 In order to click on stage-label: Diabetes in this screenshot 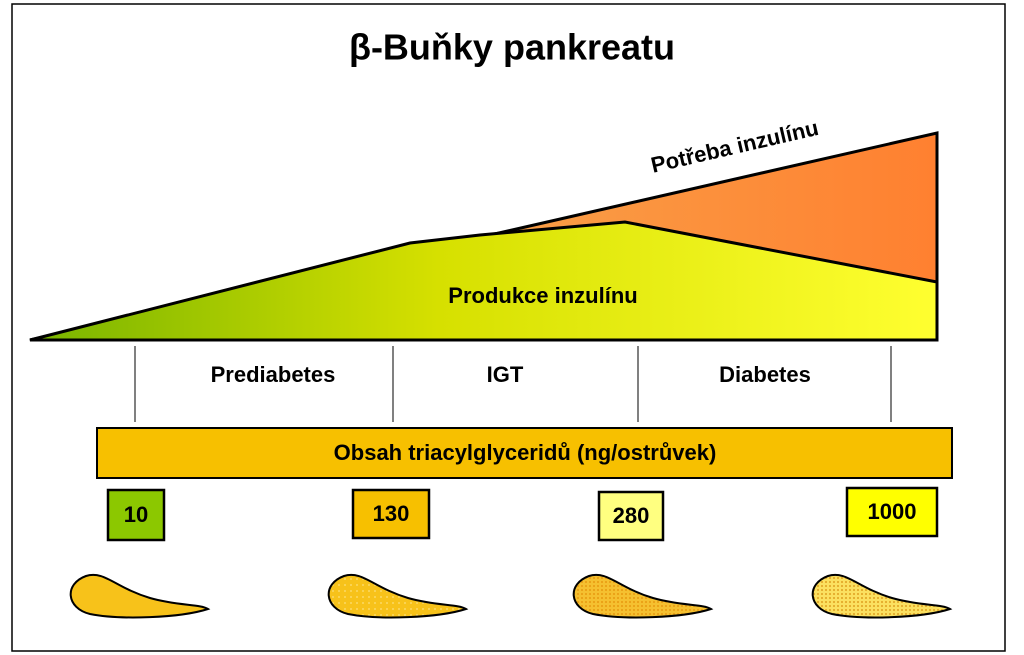, I will do `click(765, 374)`.